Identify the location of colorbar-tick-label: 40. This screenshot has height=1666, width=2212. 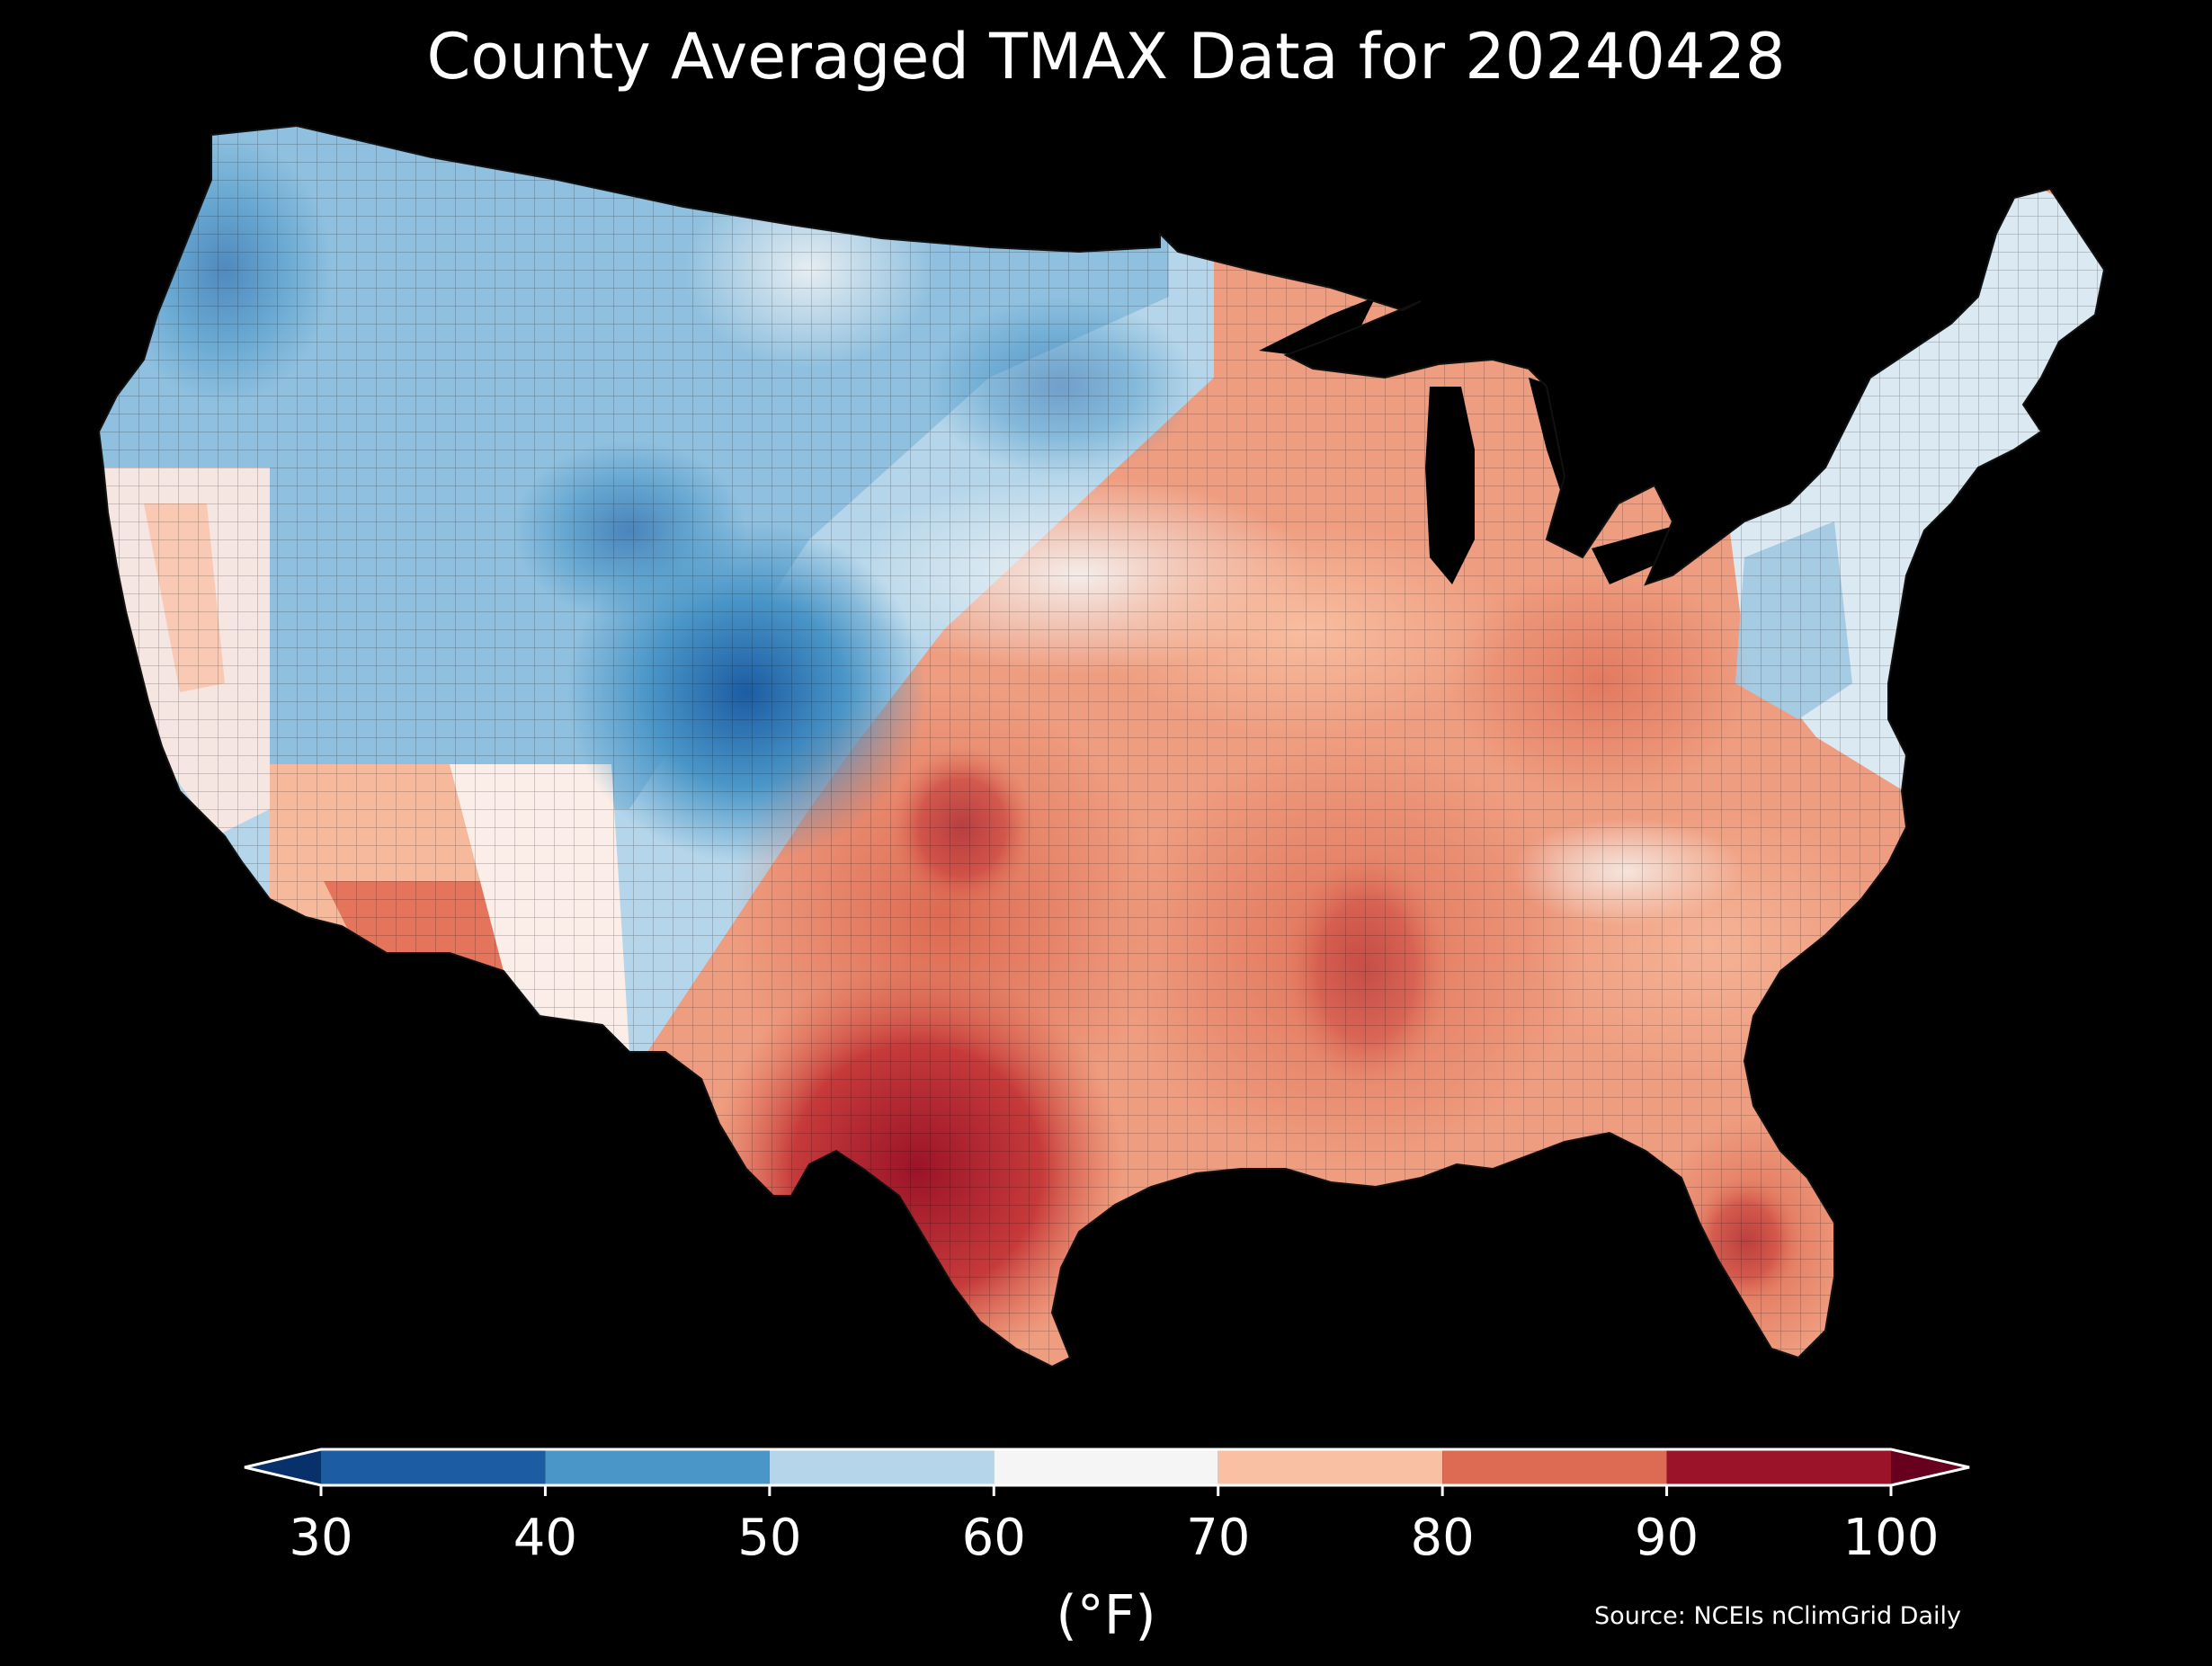
(545, 1538).